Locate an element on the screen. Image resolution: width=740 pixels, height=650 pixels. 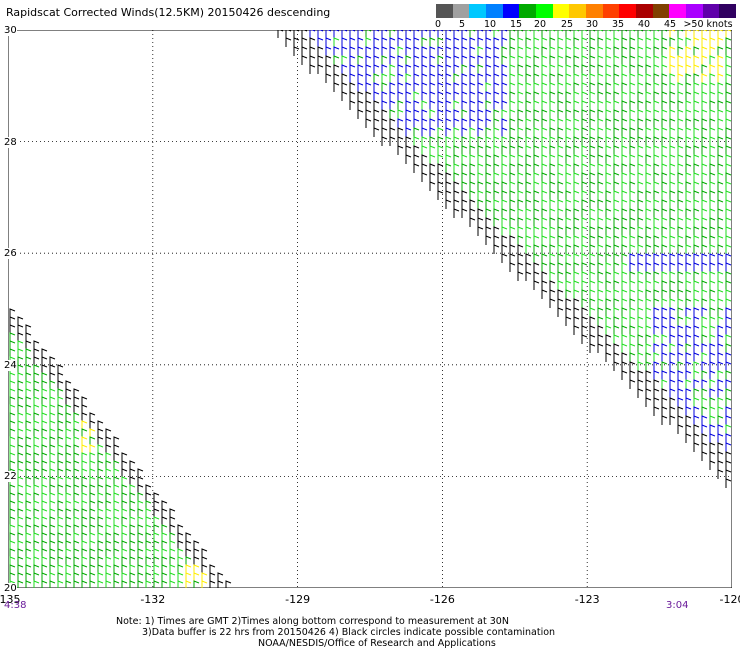
latitude-label: 24 is located at coordinates (10, 365).